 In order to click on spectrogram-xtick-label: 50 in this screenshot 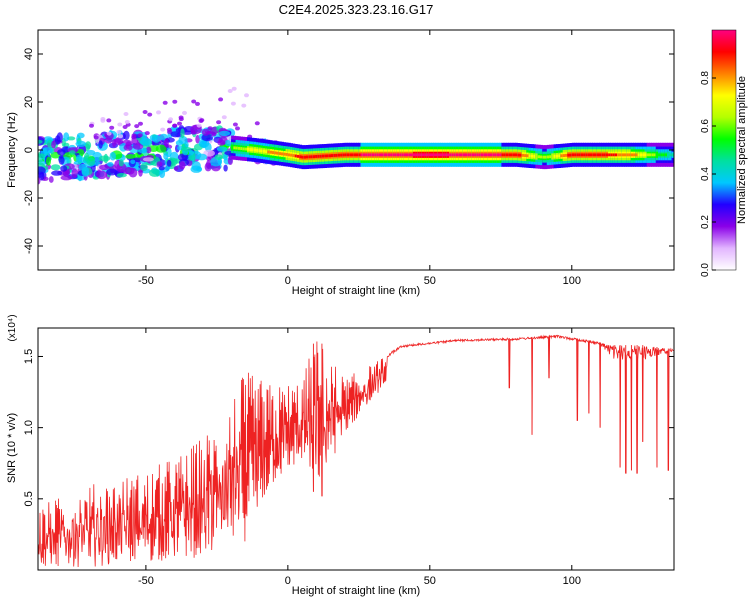, I will do `click(430, 281)`.